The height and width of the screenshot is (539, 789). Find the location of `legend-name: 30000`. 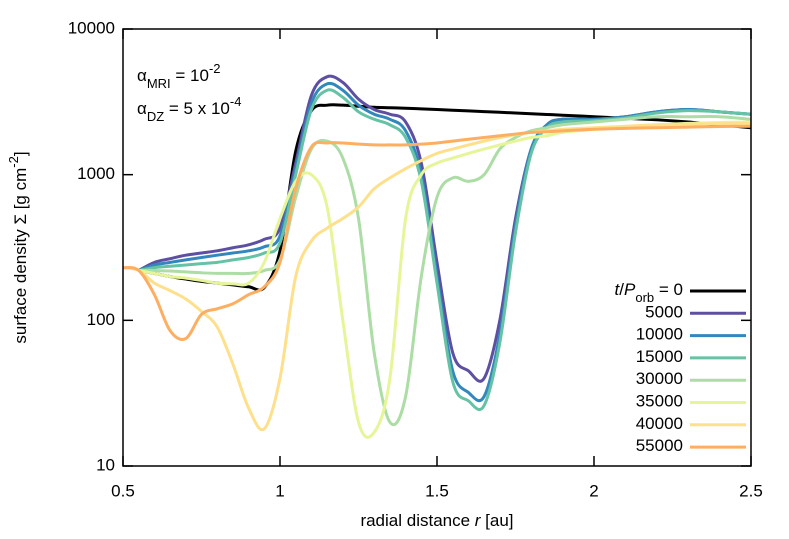

legend-name: 30000 is located at coordinates (659, 379).